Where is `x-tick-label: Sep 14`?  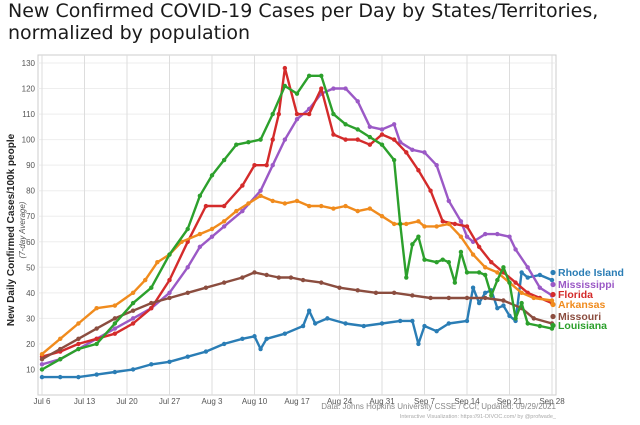 x-tick-label: Sep 14 is located at coordinates (467, 401).